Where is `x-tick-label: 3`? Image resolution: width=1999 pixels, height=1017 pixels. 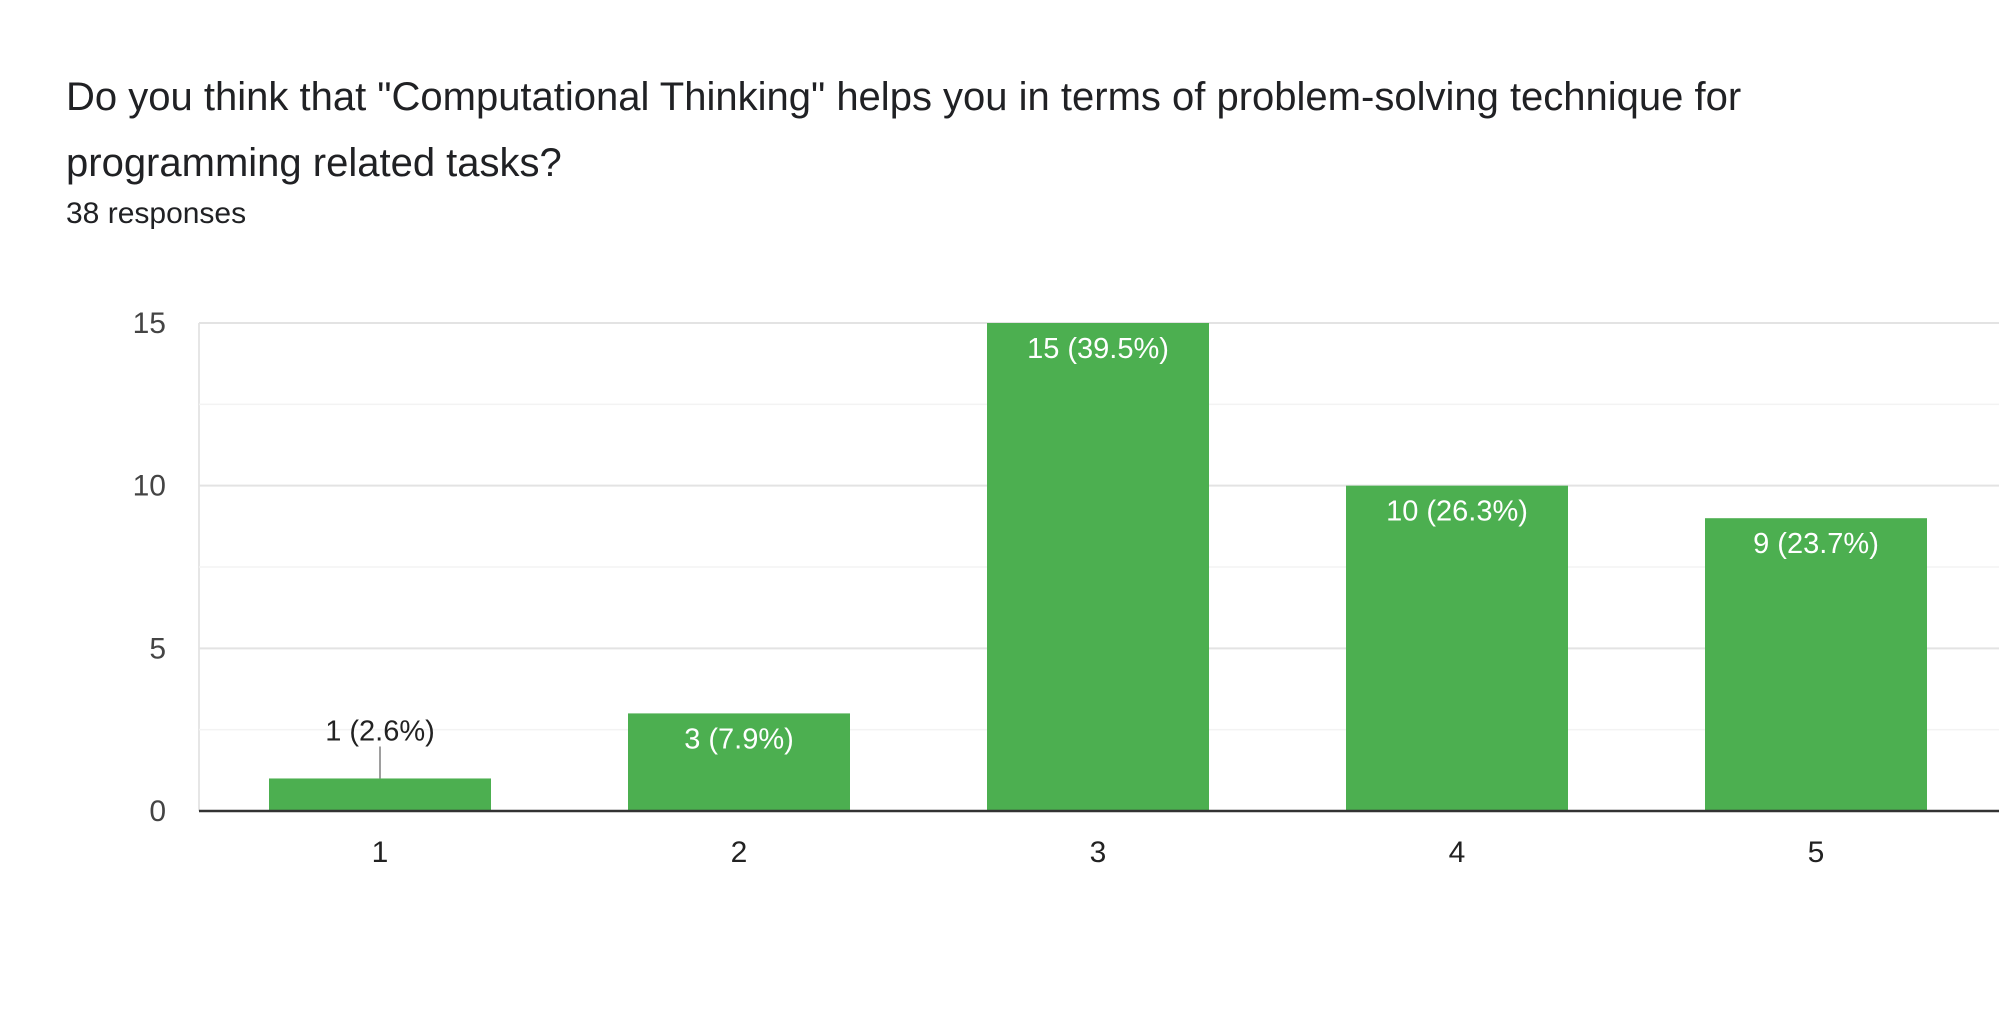 x-tick-label: 3 is located at coordinates (1098, 852).